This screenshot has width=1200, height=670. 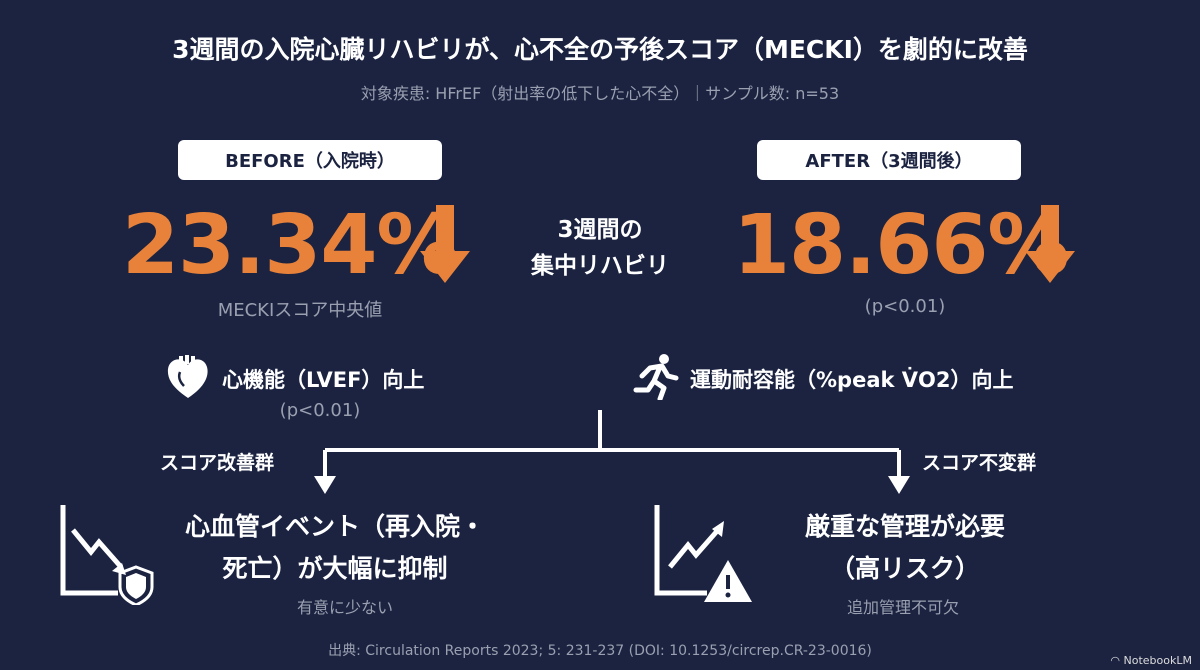 What do you see at coordinates (335, 548) in the screenshot?
I see `improved-outcome: 心血管イベント（再入院・ 死亡）が大幅に抑制` at bounding box center [335, 548].